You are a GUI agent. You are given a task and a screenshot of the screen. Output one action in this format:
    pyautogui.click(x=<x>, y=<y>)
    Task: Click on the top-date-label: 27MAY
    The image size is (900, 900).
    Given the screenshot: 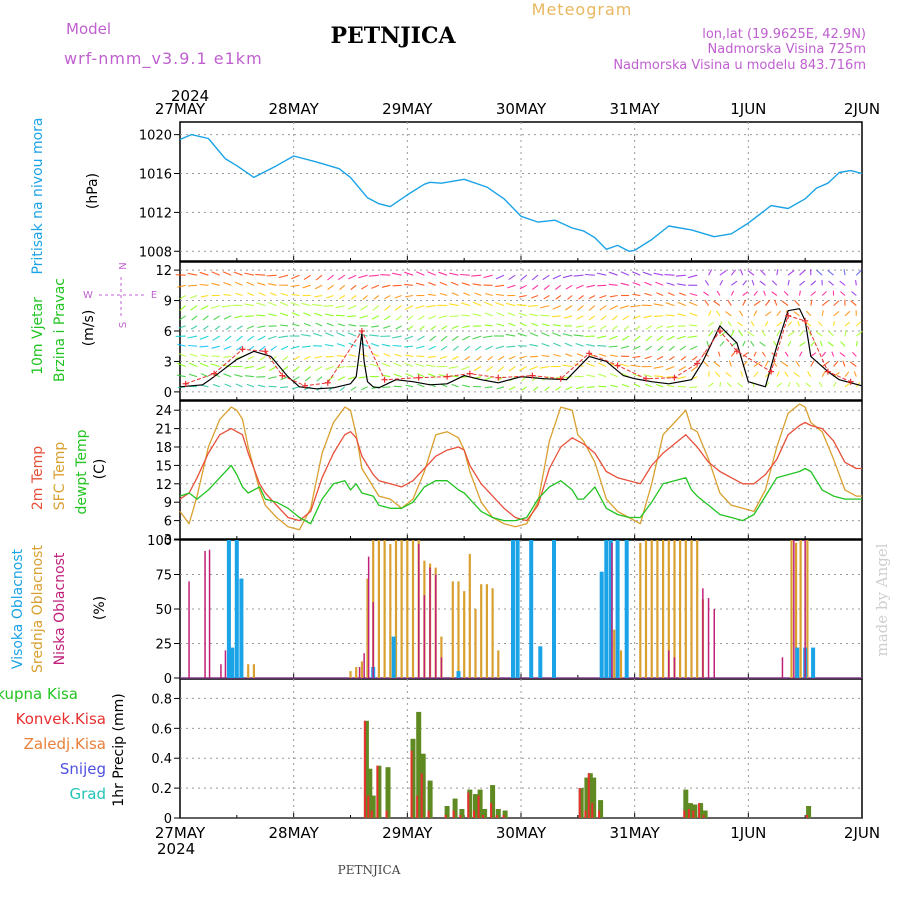 What is the action you would take?
    pyautogui.click(x=180, y=109)
    